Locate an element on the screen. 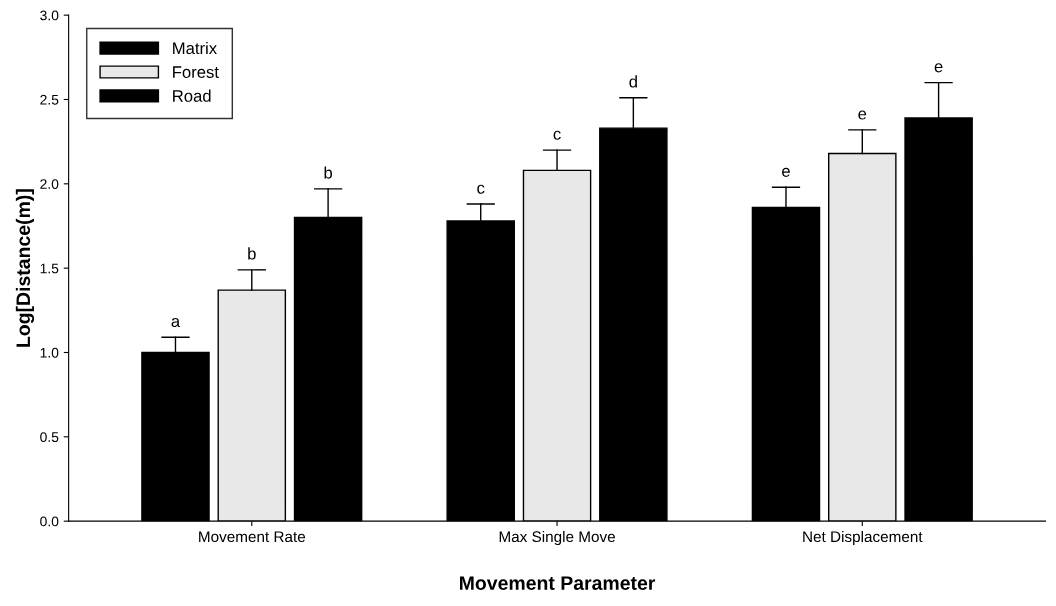 This screenshot has width=1056, height=606. y-tick-label: 1.5 is located at coordinates (49, 268).